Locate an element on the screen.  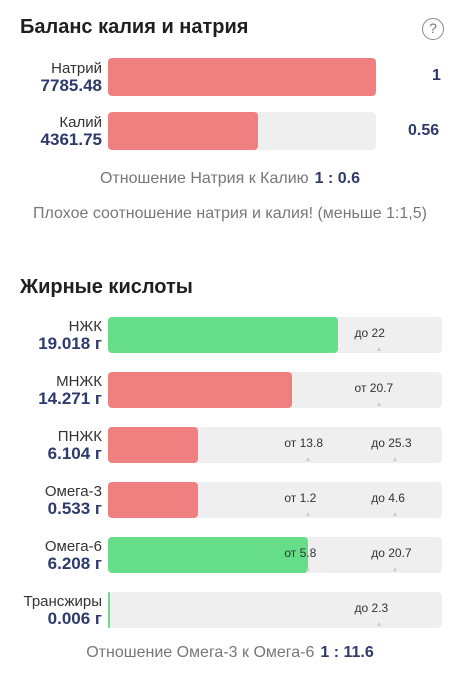
fatty-acid-bar: от 5.8 до 20.7 is located at coordinates (275, 555).